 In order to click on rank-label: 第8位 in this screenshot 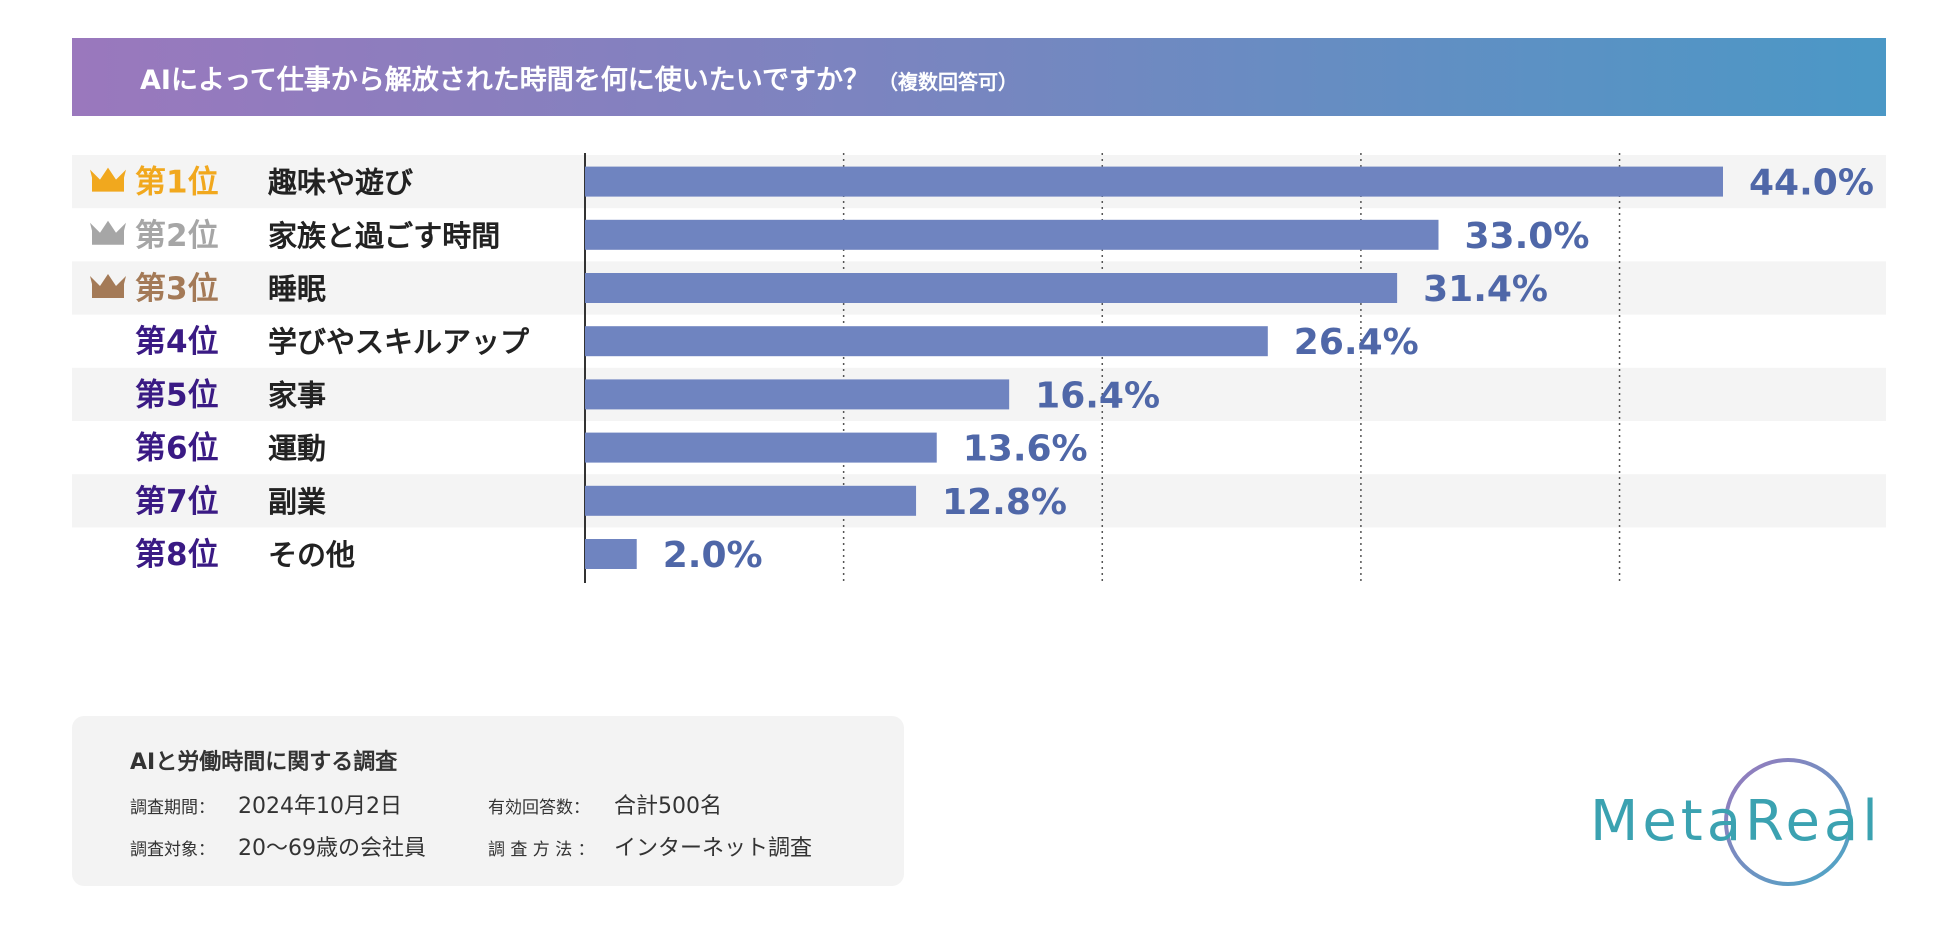, I will do `click(177, 555)`.